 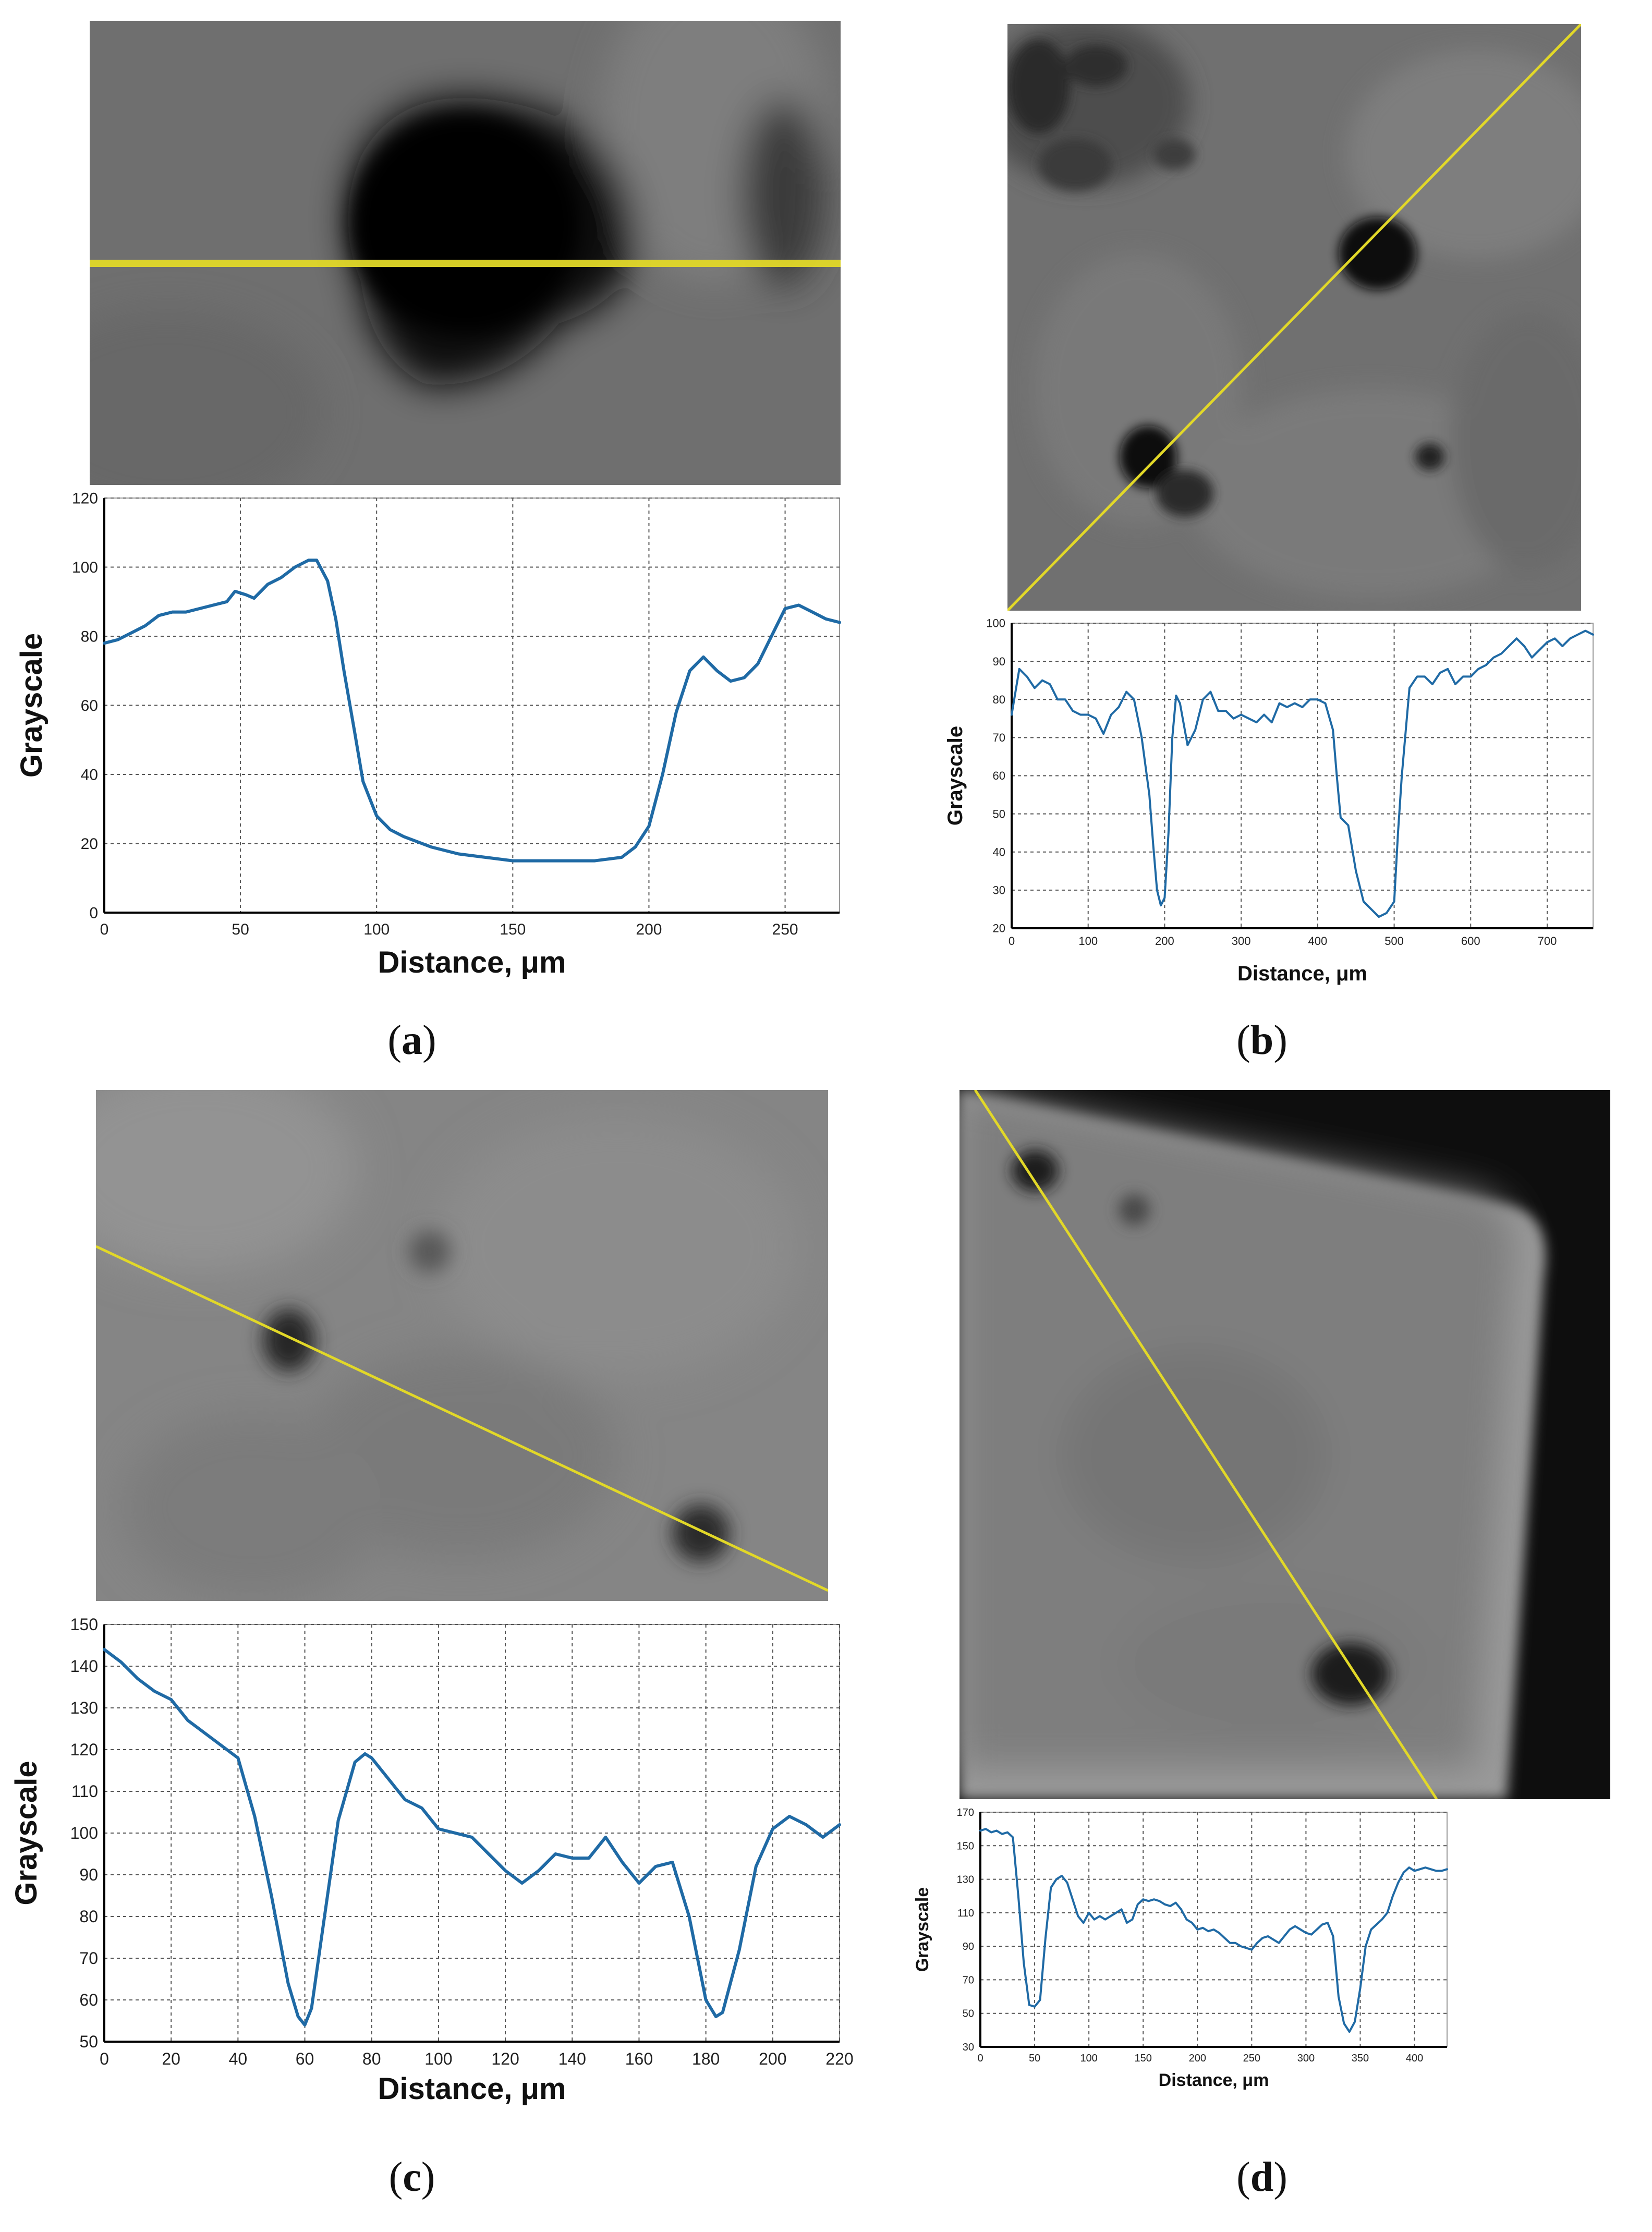 What do you see at coordinates (305, 2058) in the screenshot?
I see `x-tick-label: 60` at bounding box center [305, 2058].